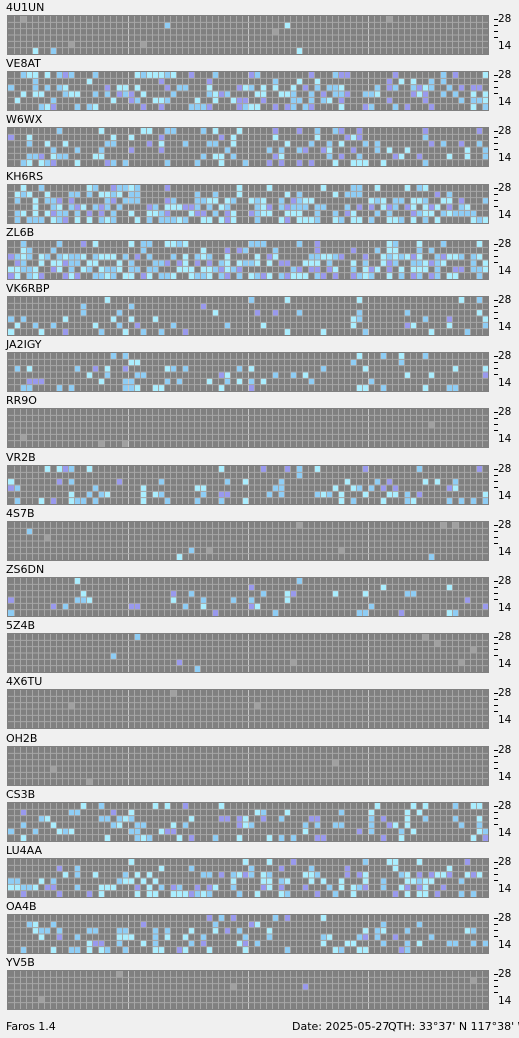 The image size is (519, 1038). What do you see at coordinates (248, 35) in the screenshot?
I see `propagation-grid` at bounding box center [248, 35].